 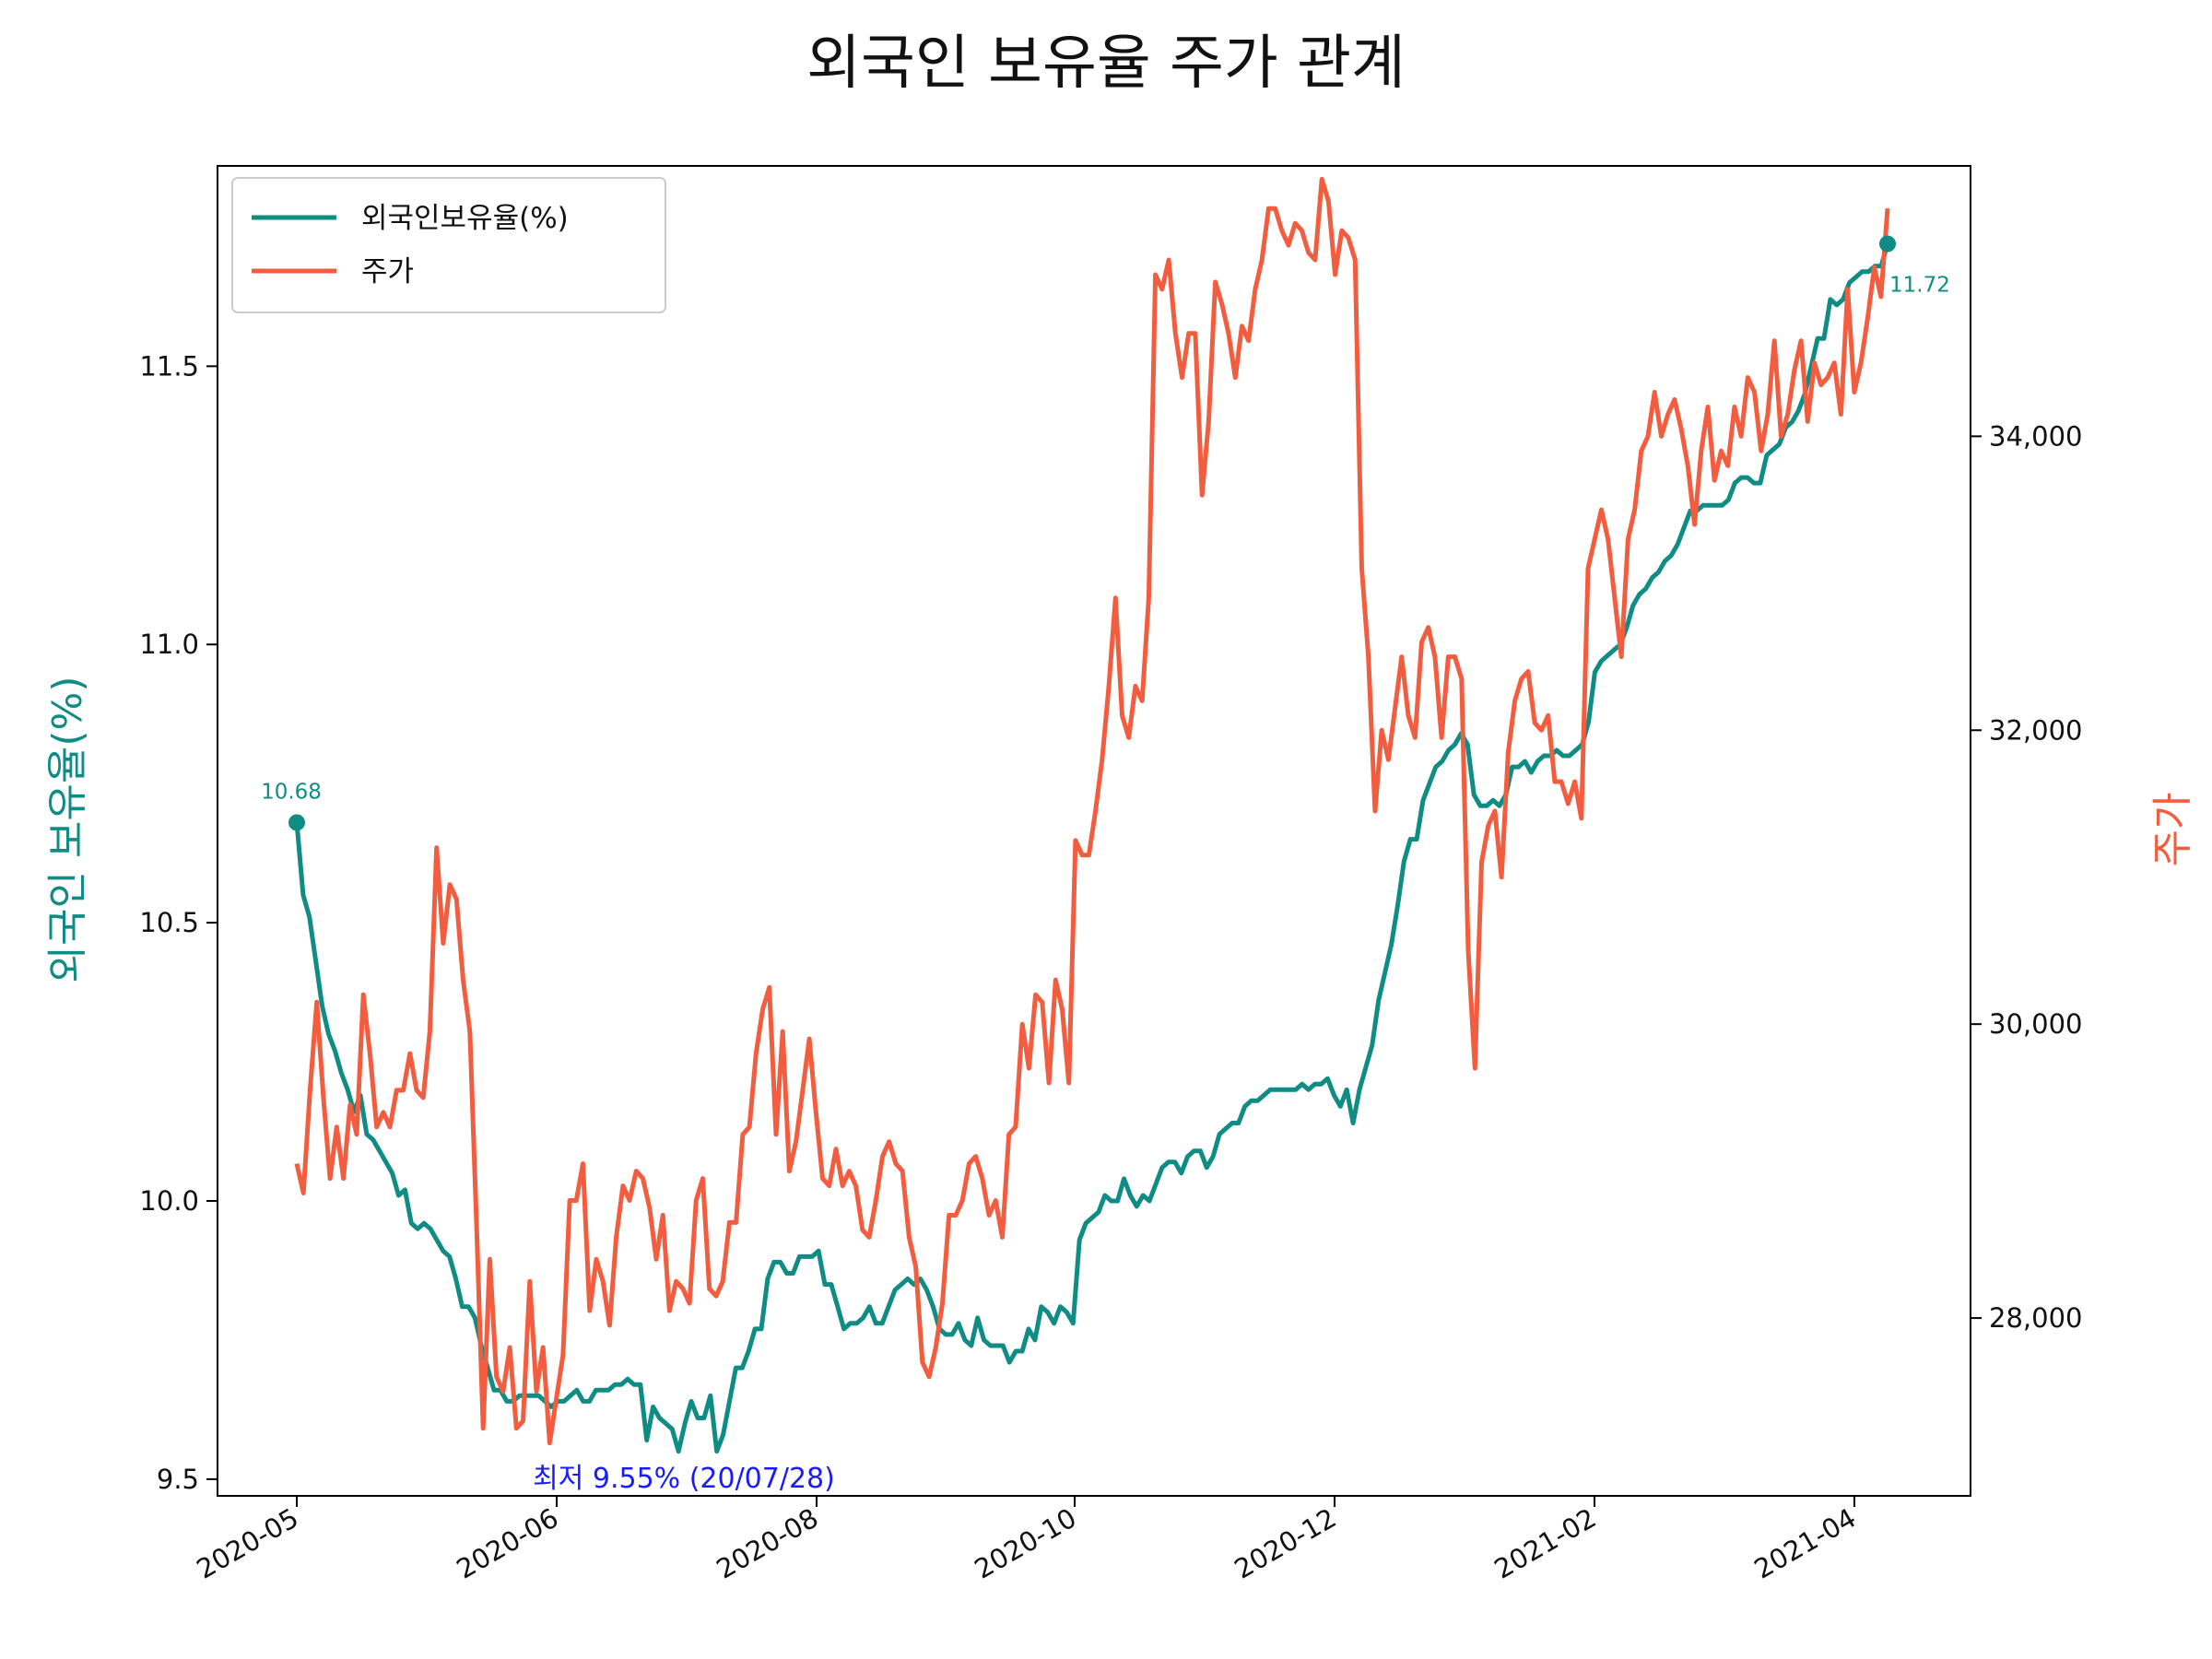 What do you see at coordinates (387, 271) in the screenshot?
I see `legend-label-stock-price: 주가` at bounding box center [387, 271].